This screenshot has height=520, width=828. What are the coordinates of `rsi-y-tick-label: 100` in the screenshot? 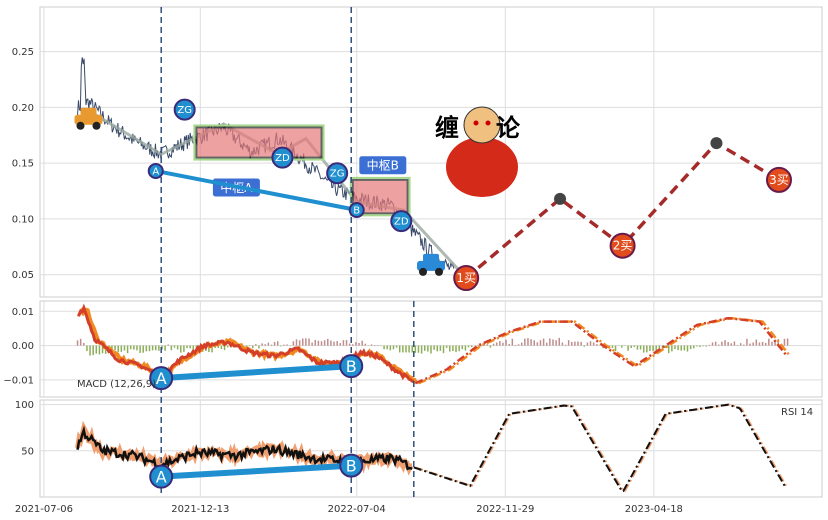 It's located at (24, 405).